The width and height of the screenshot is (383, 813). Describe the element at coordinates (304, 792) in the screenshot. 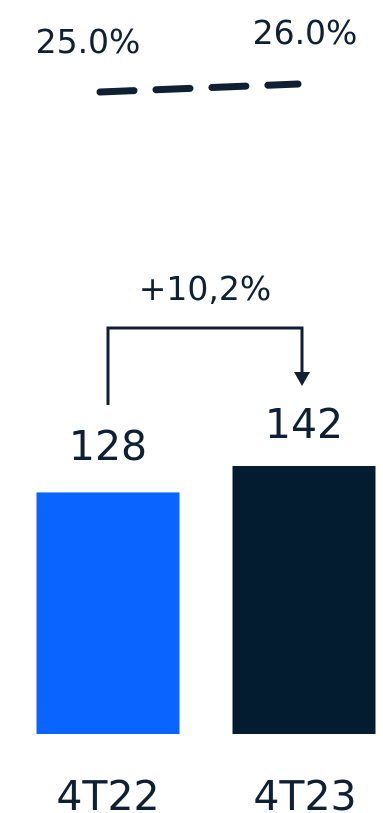

I see `category-label-1: 4T23` at that location.